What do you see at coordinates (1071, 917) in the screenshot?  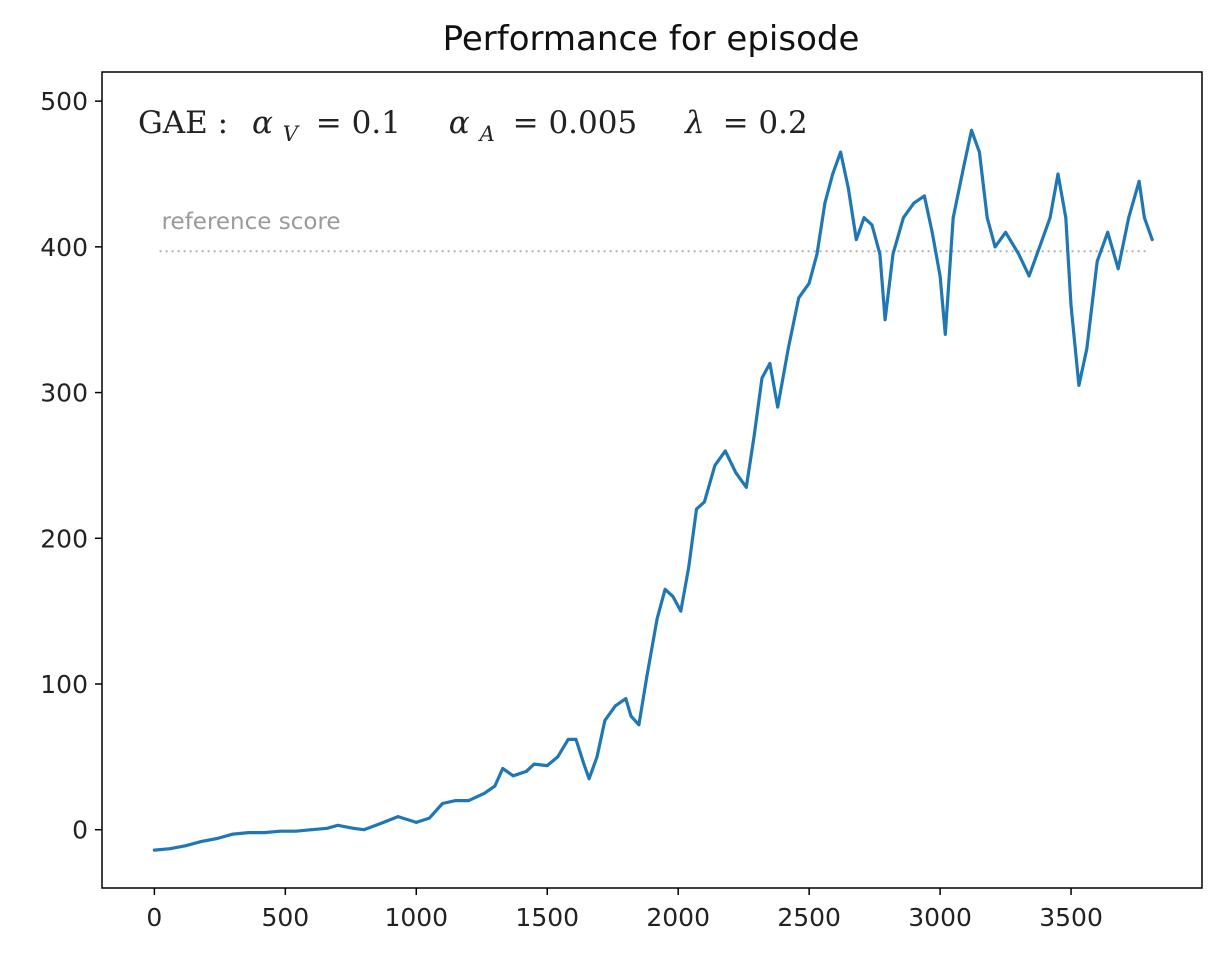 I see `x-tick-label-3500: 3500` at bounding box center [1071, 917].